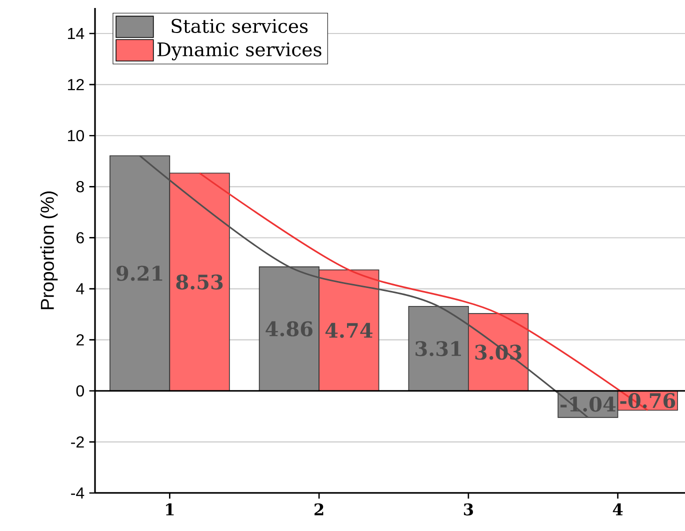 Image resolution: width=685 pixels, height=531 pixels. What do you see at coordinates (77, 442) in the screenshot?
I see `y-tick-label: -2` at bounding box center [77, 442].